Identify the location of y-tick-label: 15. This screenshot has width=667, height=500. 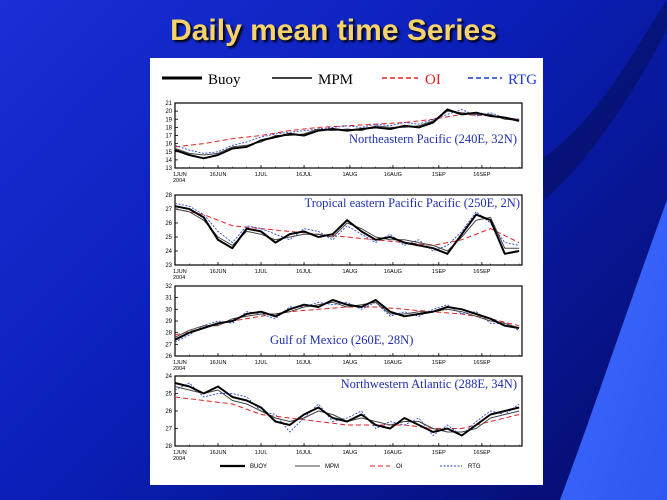
(168, 153).